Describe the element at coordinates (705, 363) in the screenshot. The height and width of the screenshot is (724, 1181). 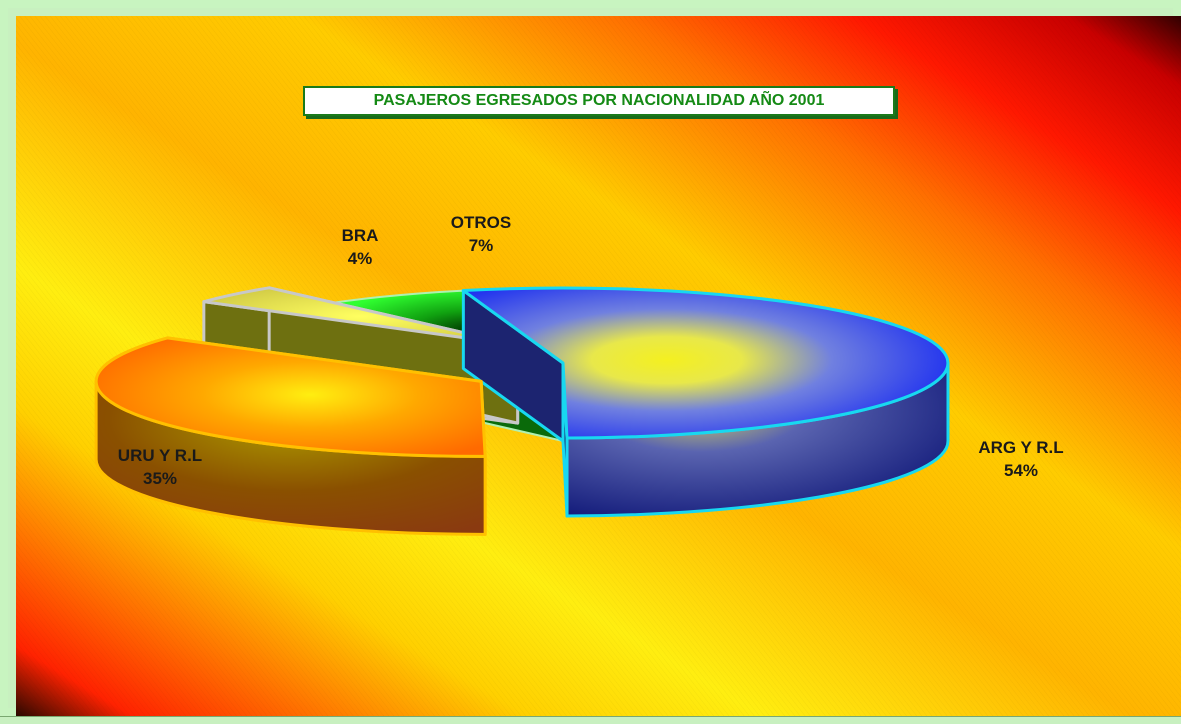
I see `slice-arg-top` at that location.